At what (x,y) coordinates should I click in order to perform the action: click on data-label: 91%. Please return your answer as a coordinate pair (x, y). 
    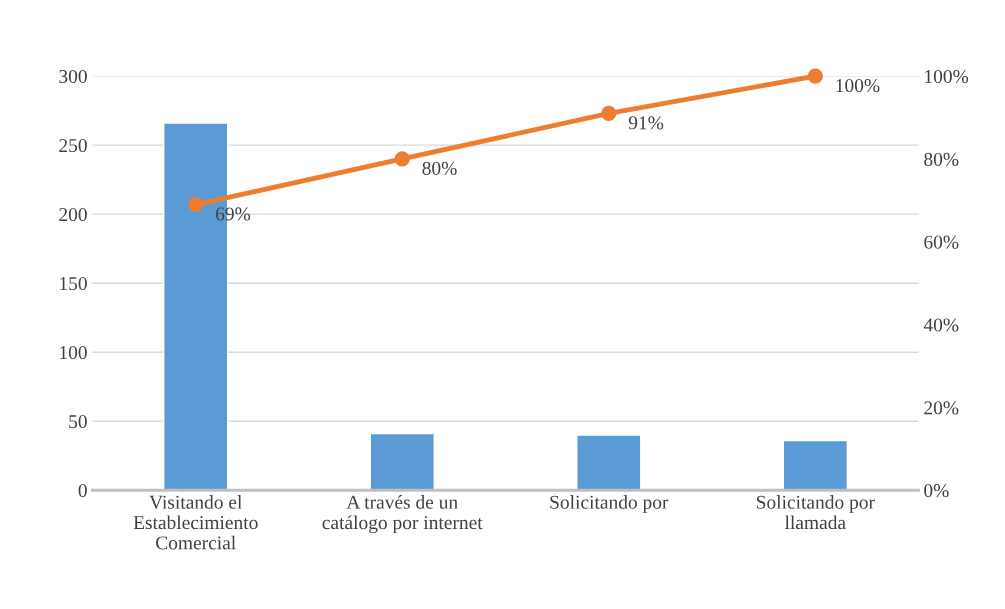
    Looking at the image, I should click on (646, 123).